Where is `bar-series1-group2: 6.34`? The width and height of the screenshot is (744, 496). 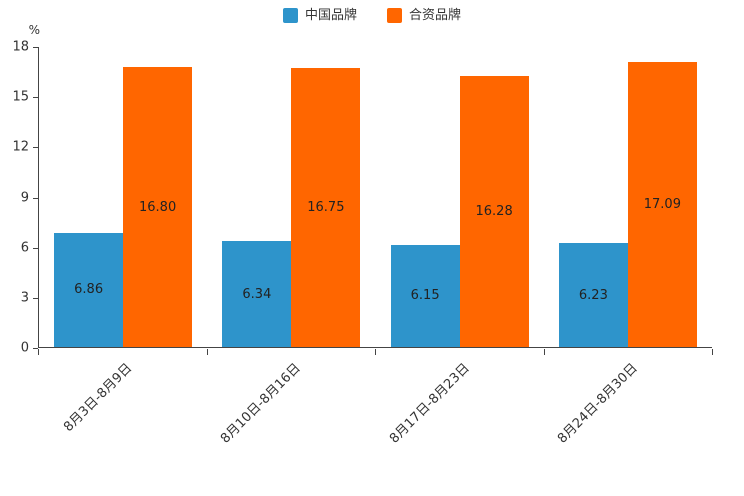
bar-series1-group2: 6.34 is located at coordinates (257, 294).